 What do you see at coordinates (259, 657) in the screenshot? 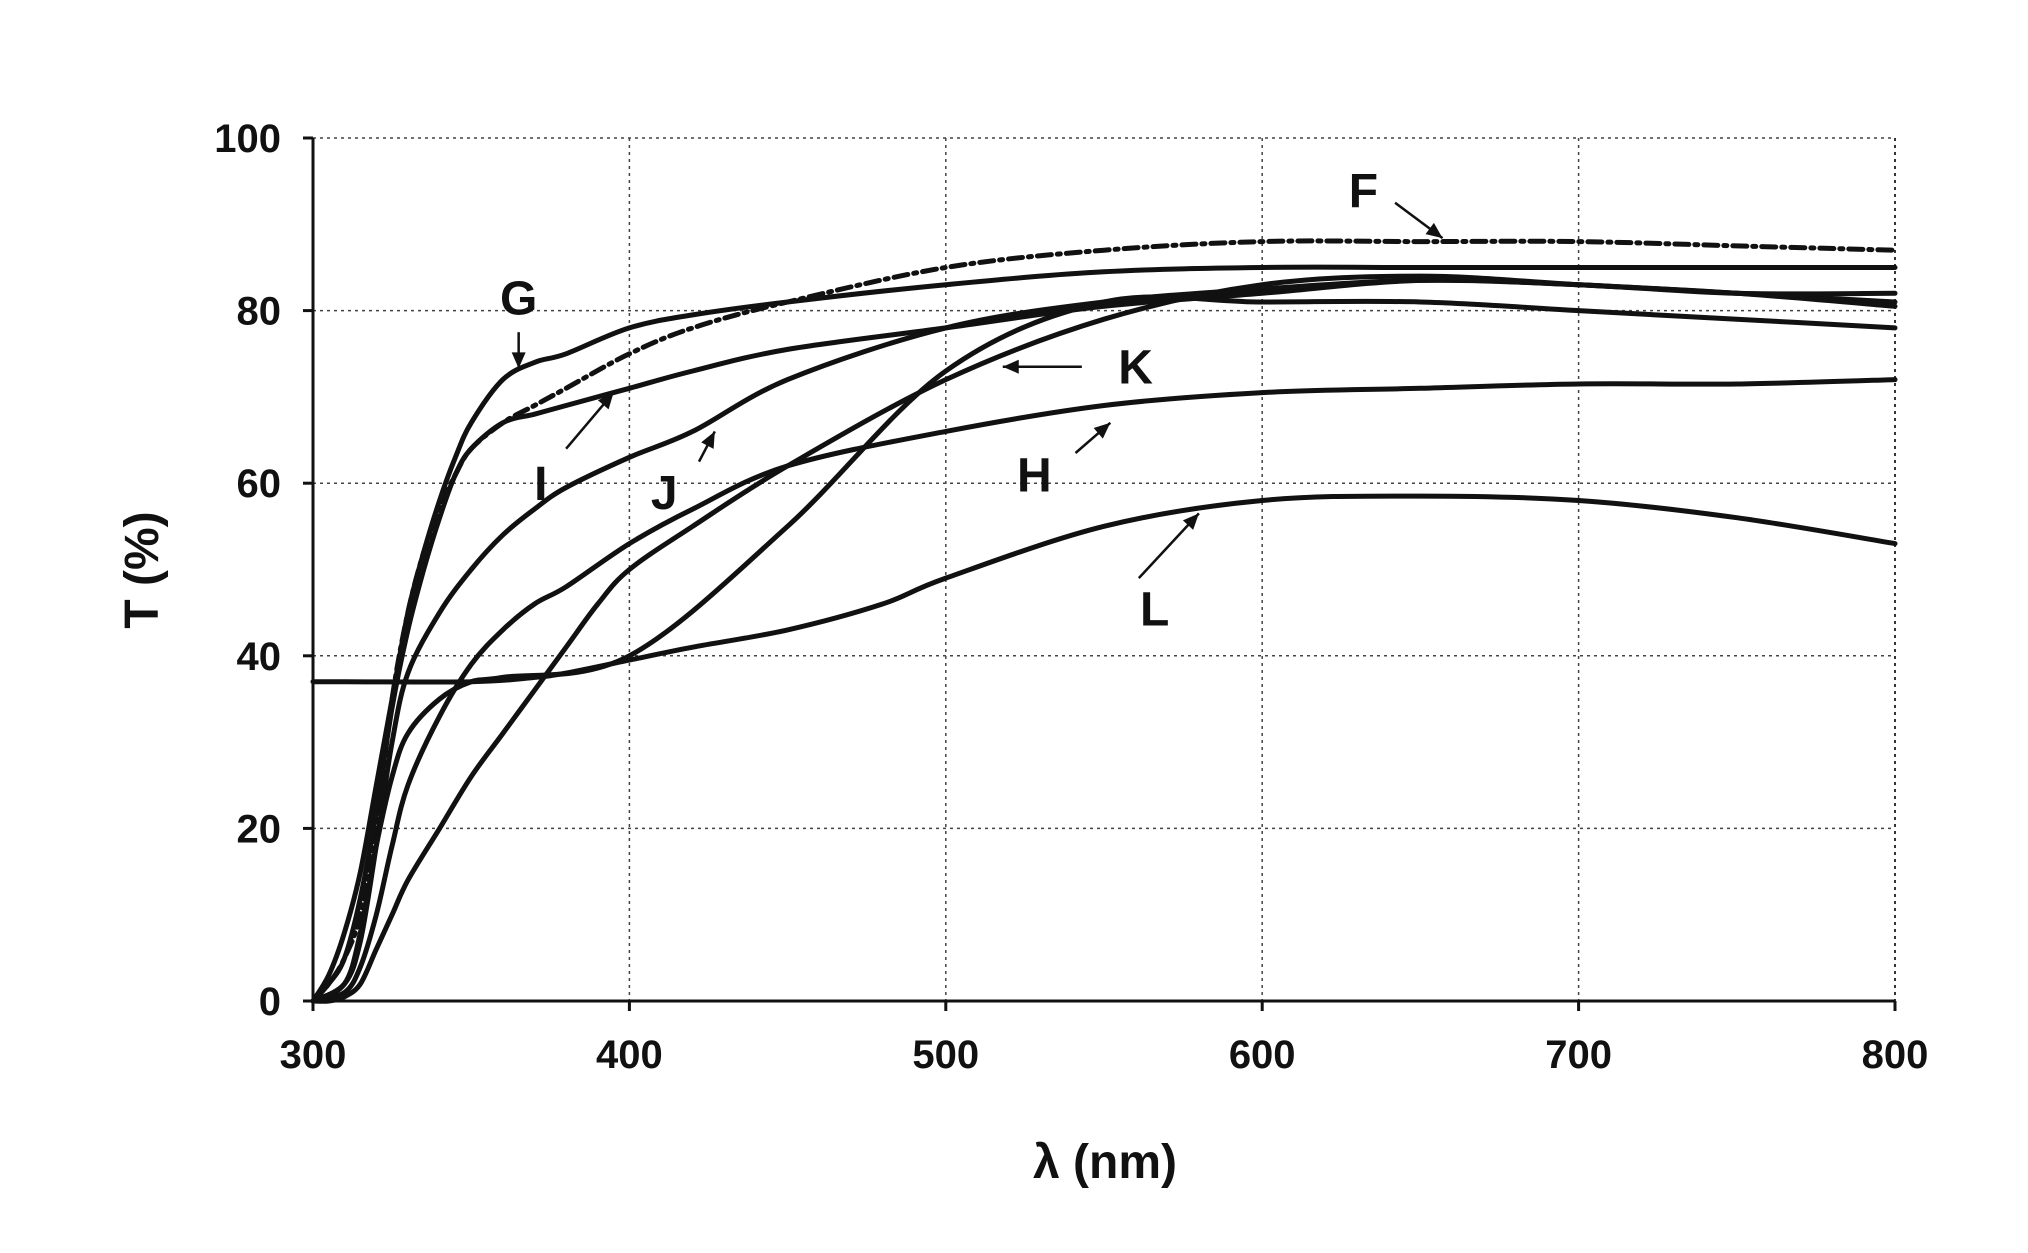
I see `y-tick-label: 40` at bounding box center [259, 657].